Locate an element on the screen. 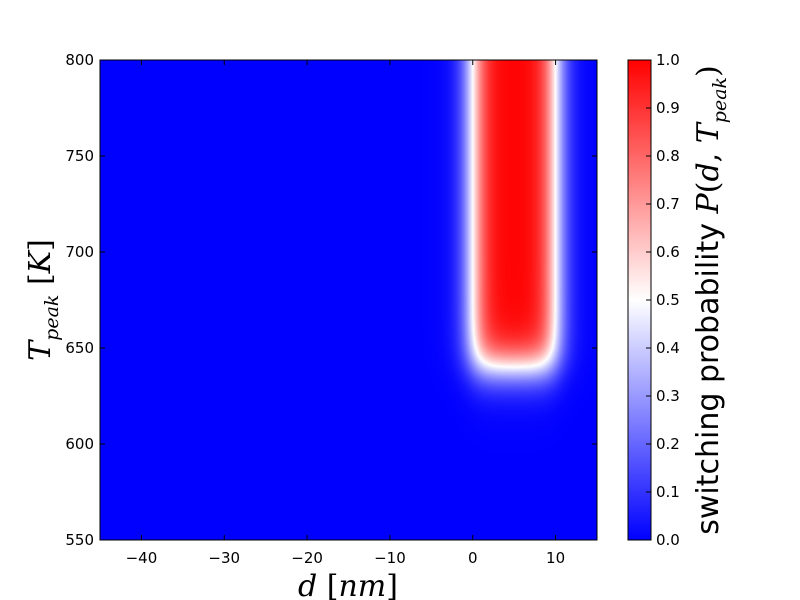  x-axis-title: d [nm] is located at coordinates (348, 584).